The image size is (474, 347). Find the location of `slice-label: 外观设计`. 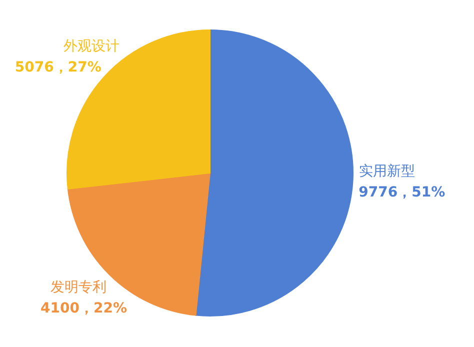

slice-label: 外观设计 is located at coordinates (92, 46).